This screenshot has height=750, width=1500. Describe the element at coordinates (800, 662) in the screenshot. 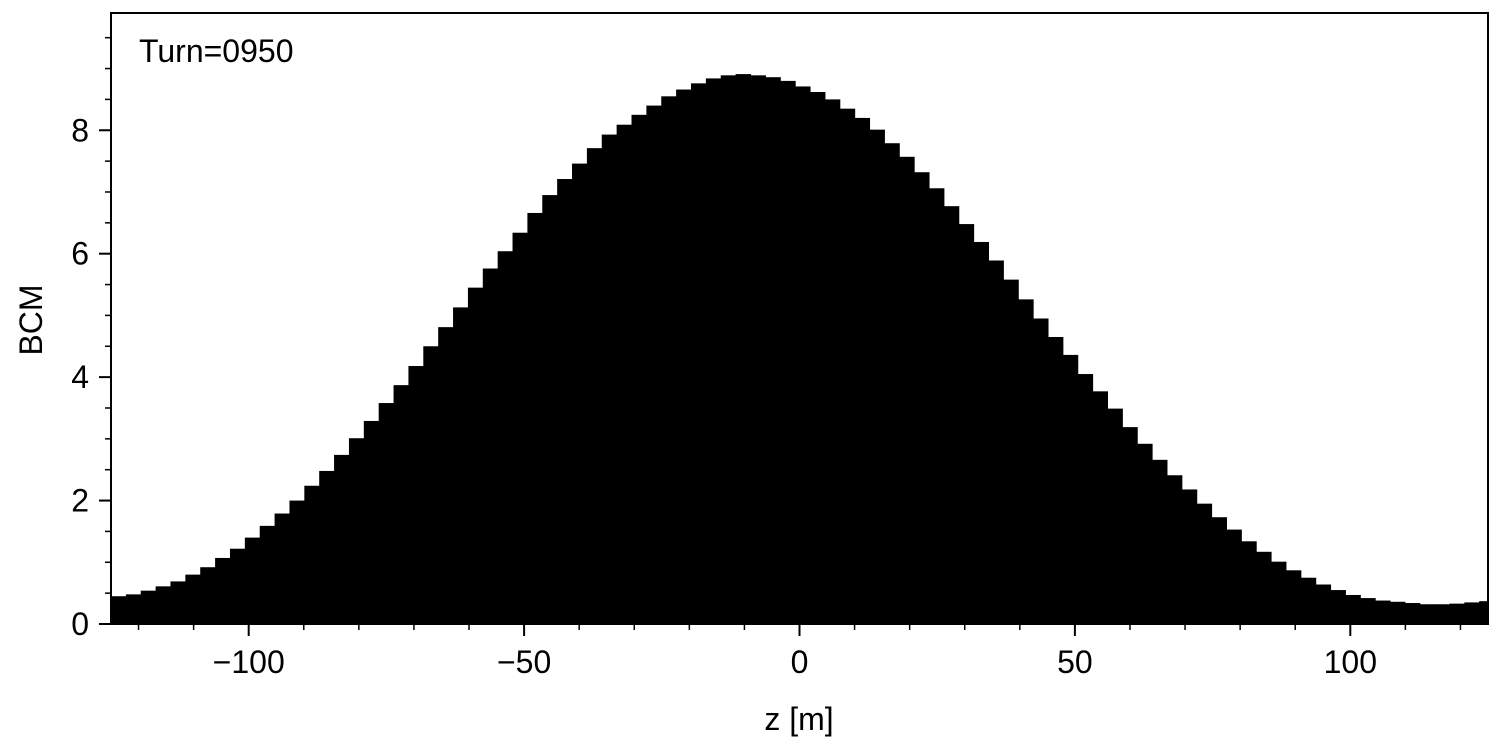

I see `x-tick-label: 0` at that location.